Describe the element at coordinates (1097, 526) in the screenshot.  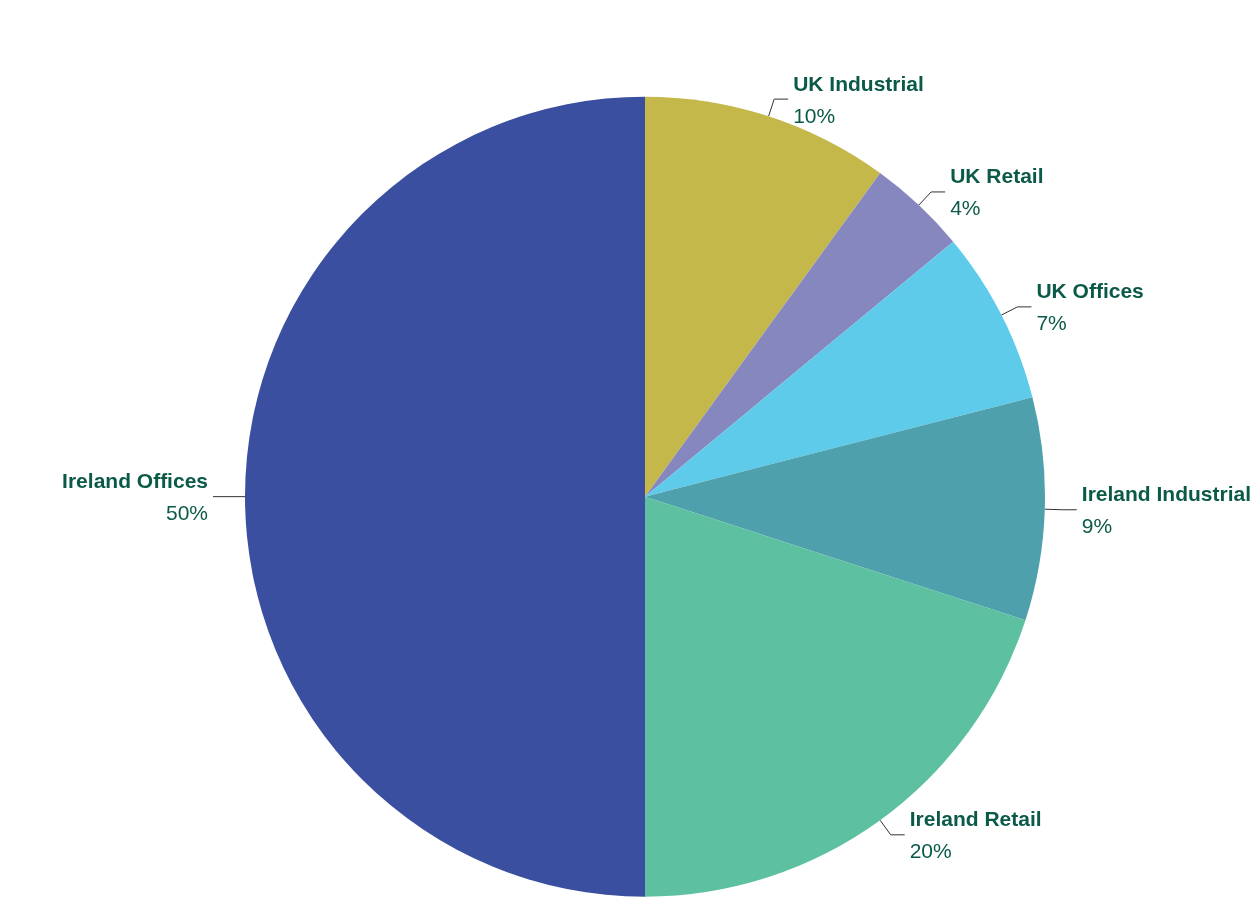
I see `data-label: 9%` at that location.